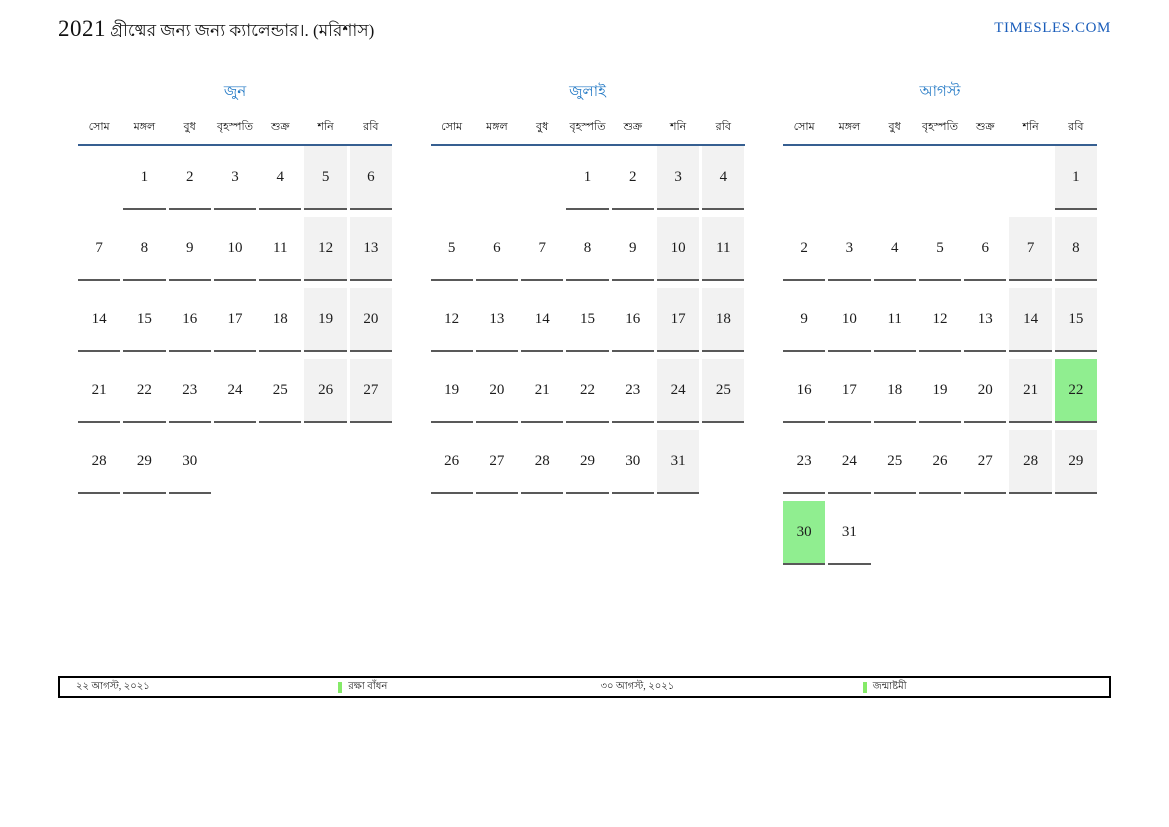  Describe the element at coordinates (451, 249) in the screenshot. I see `day-cell: 5` at that location.